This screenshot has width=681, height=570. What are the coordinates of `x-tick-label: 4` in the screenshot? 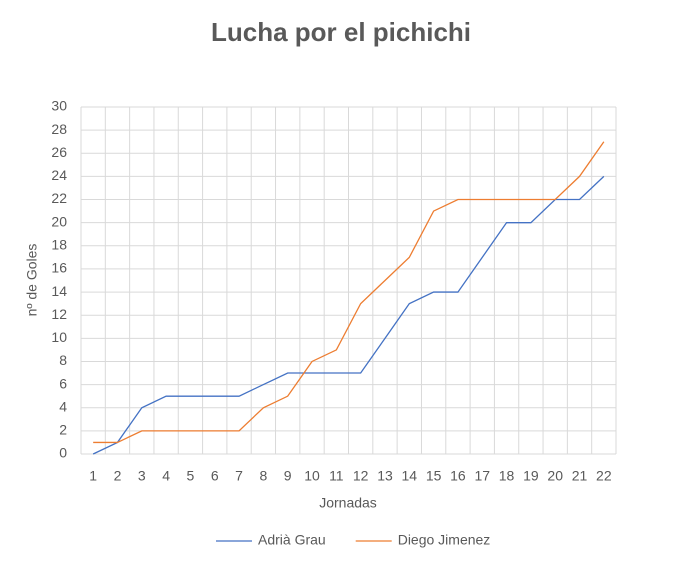 It's located at (166, 476).